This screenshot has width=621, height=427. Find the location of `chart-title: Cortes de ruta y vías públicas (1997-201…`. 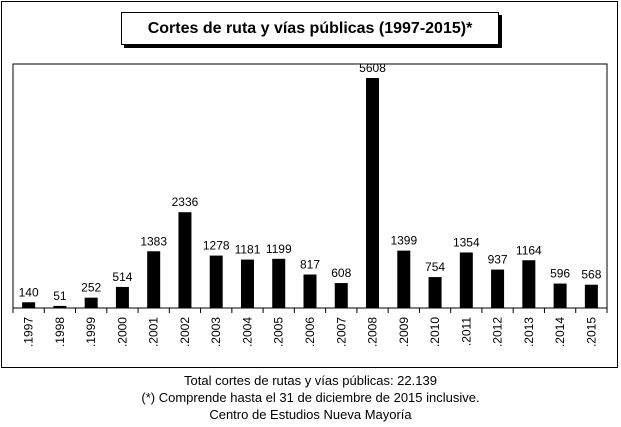

chart-title: Cortes de ruta y vías públicas (1997-201… is located at coordinates (310, 28).